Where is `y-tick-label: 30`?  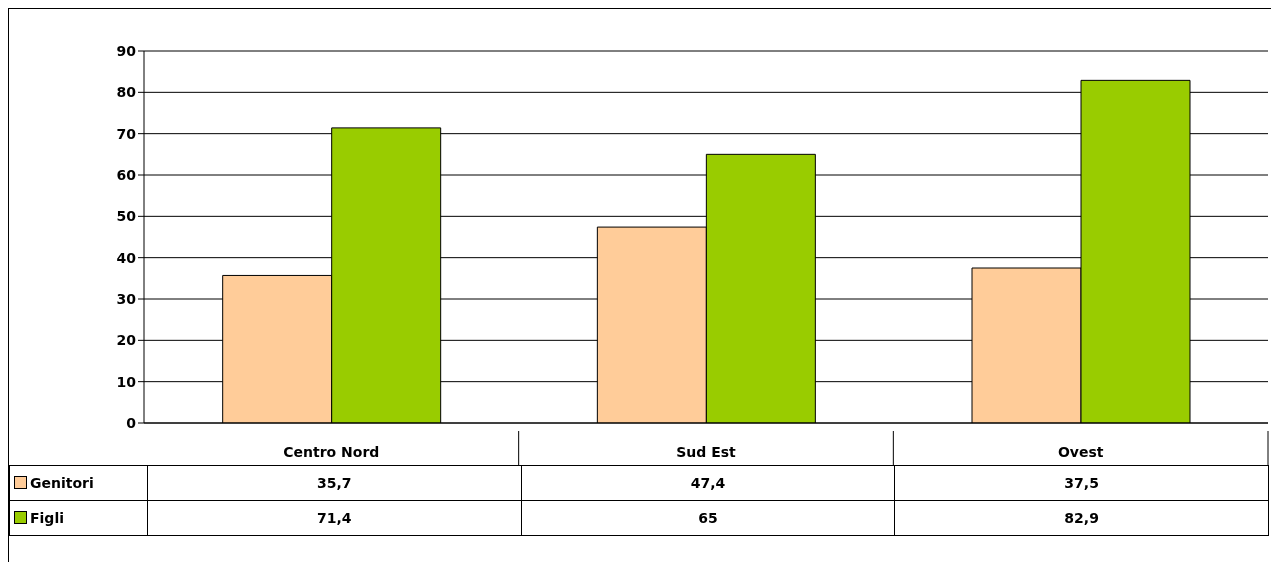 y-tick-label: 30 is located at coordinates (126, 298).